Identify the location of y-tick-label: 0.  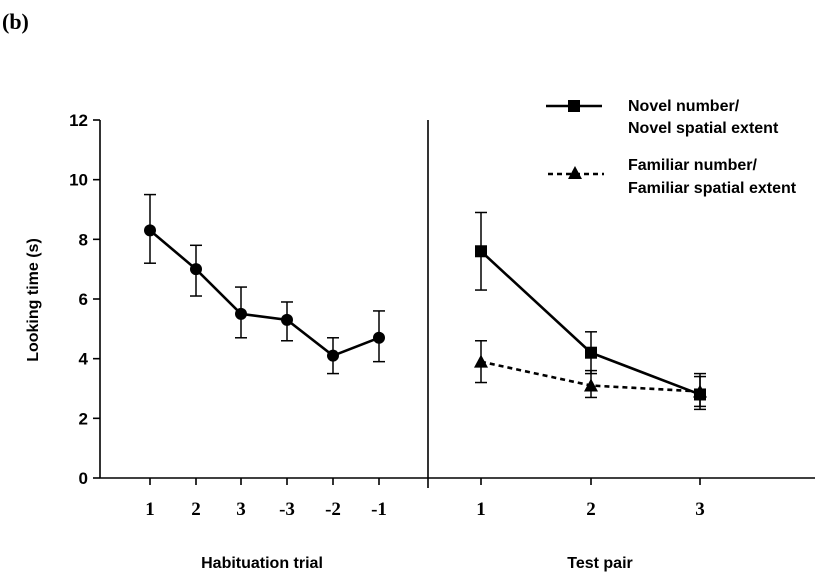
(83, 478).